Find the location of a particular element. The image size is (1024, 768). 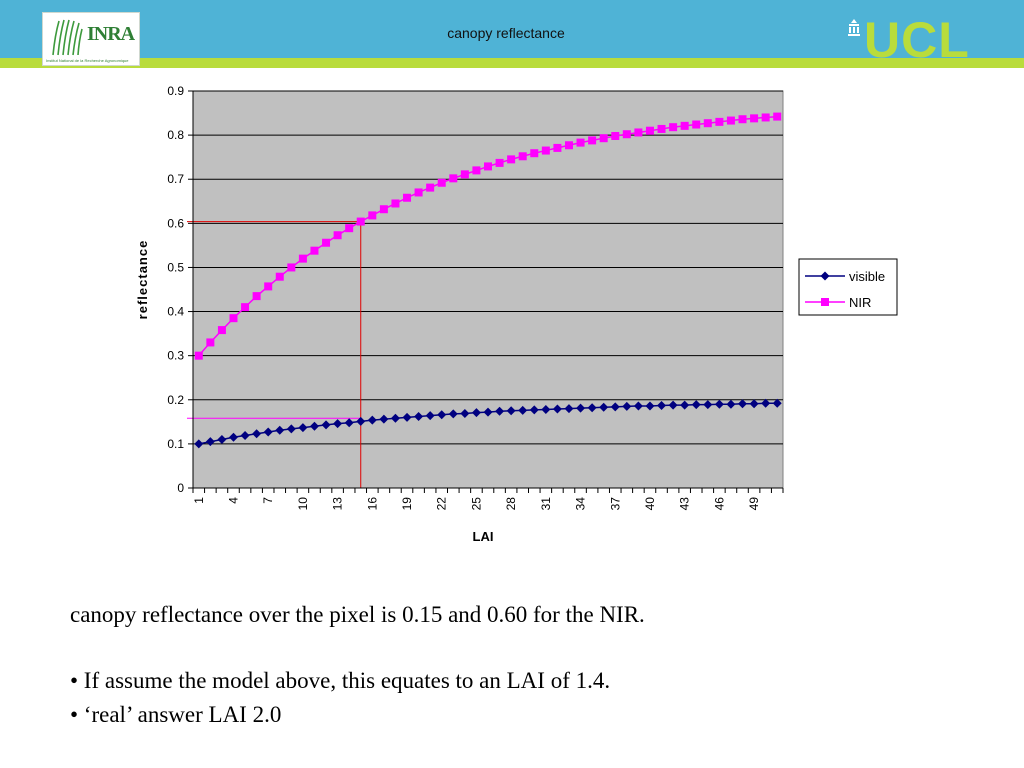

legend-label: NIR is located at coordinates (860, 302).